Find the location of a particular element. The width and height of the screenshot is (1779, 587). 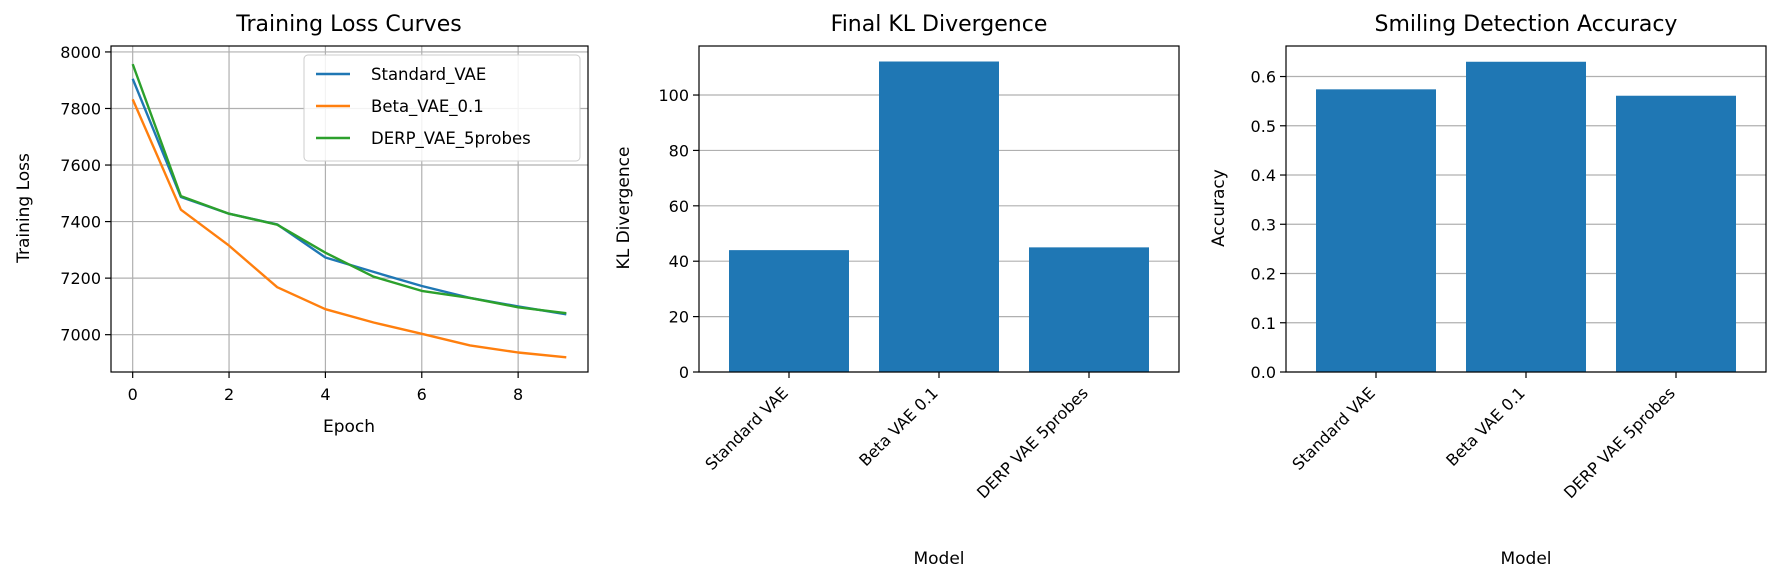

y-tick-label: 40 is located at coordinates (679, 261).